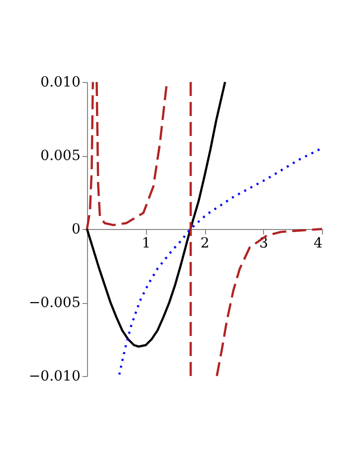 The height and width of the screenshot is (458, 354). What do you see at coordinates (318, 244) in the screenshot?
I see `x-tick-label: 4` at bounding box center [318, 244].